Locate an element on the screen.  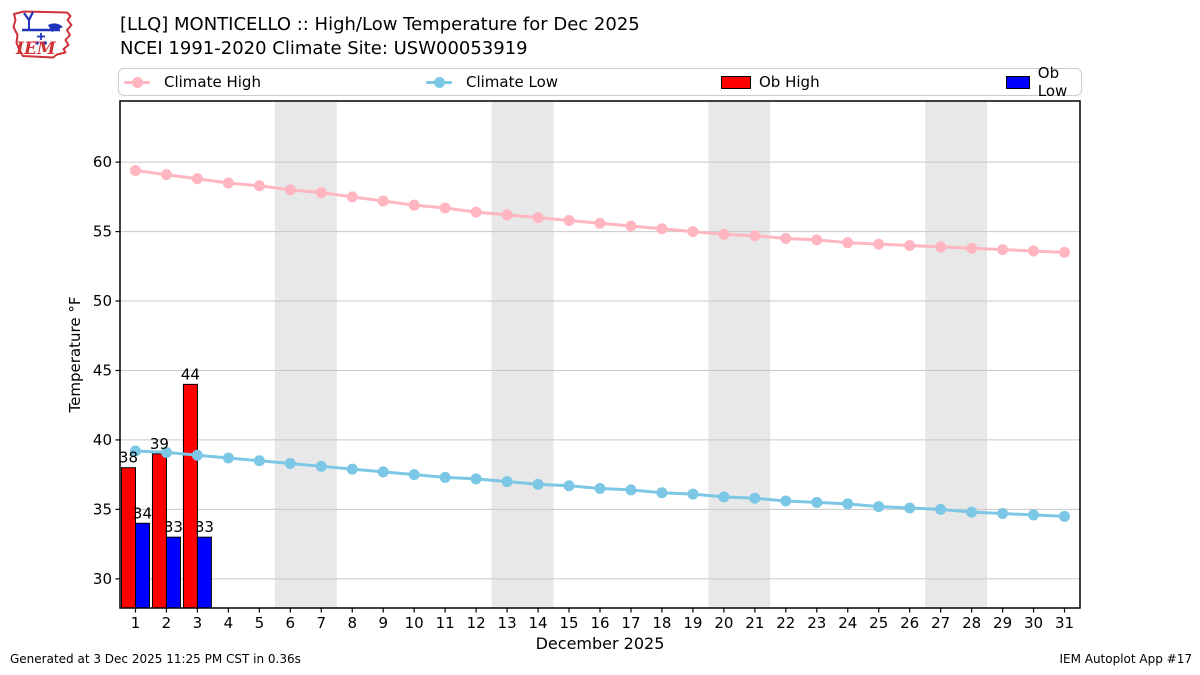
climate-high-line-swatch is located at coordinates (137, 82).